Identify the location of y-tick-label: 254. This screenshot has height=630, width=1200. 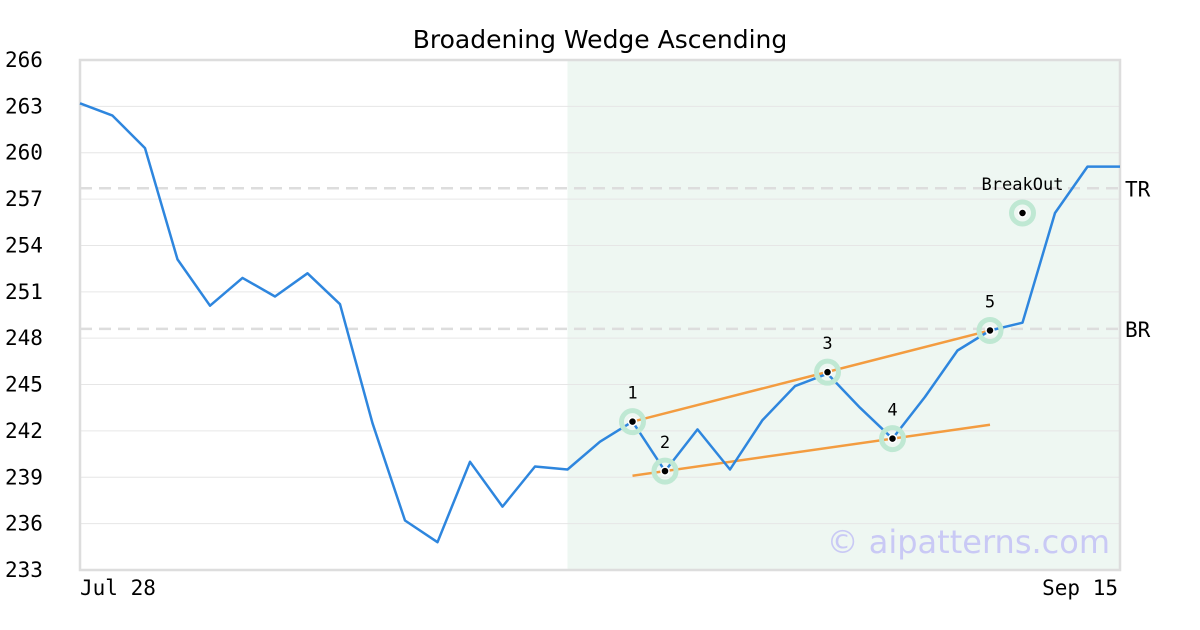
(24, 245).